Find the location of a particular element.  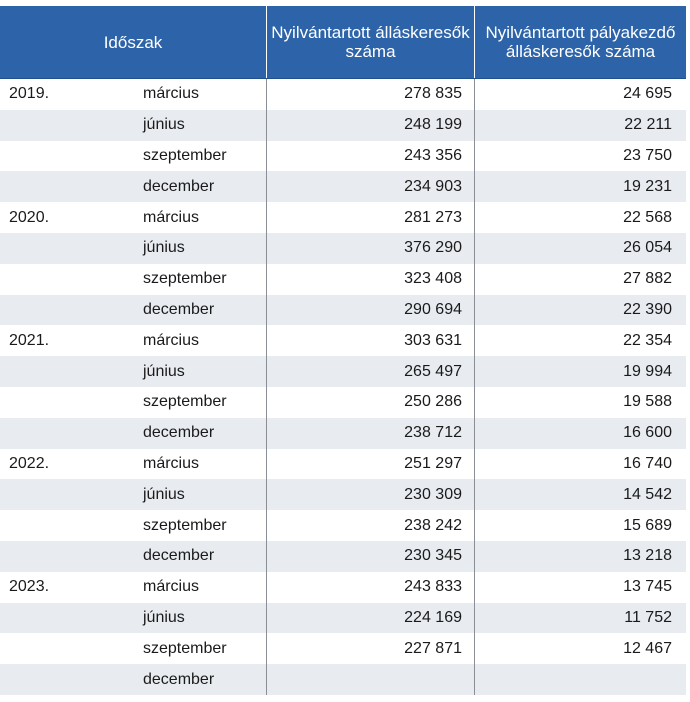

header-registered-jobseekers: Nyilvántartott álláskeresők száma is located at coordinates (371, 42).